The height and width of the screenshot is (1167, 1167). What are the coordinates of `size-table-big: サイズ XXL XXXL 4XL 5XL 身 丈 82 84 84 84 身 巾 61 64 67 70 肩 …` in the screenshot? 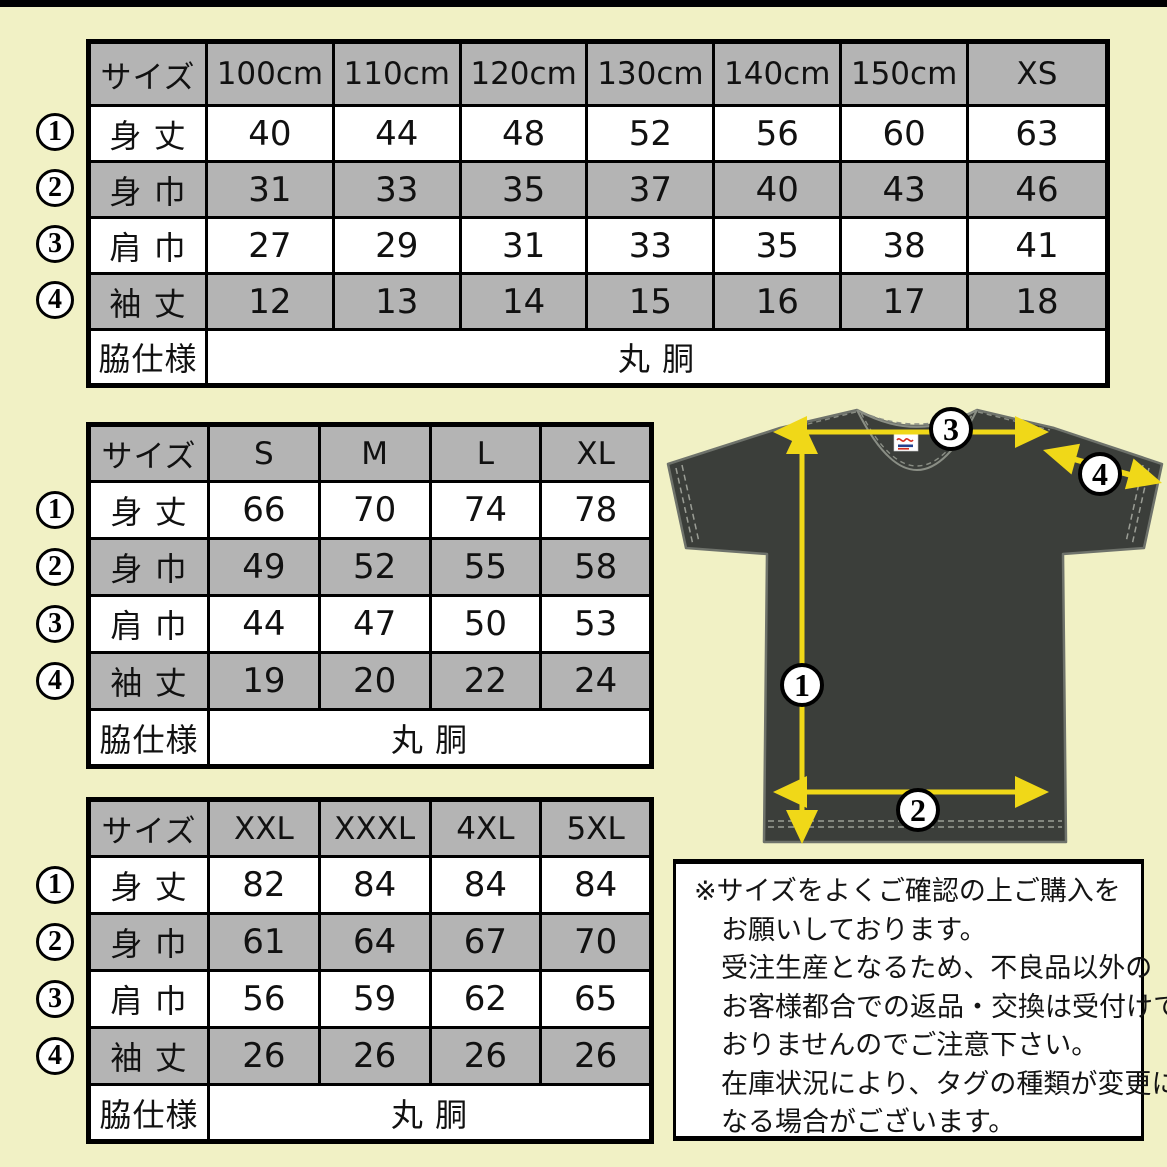 It's located at (370, 970).